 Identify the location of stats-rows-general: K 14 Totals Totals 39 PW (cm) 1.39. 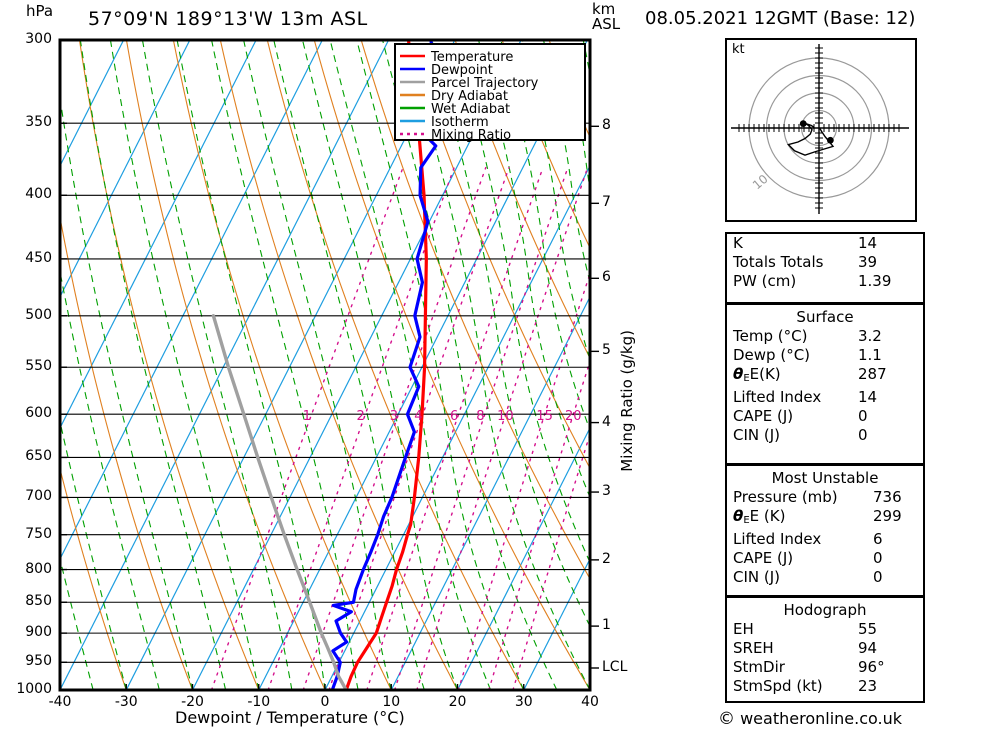
(825, 262).